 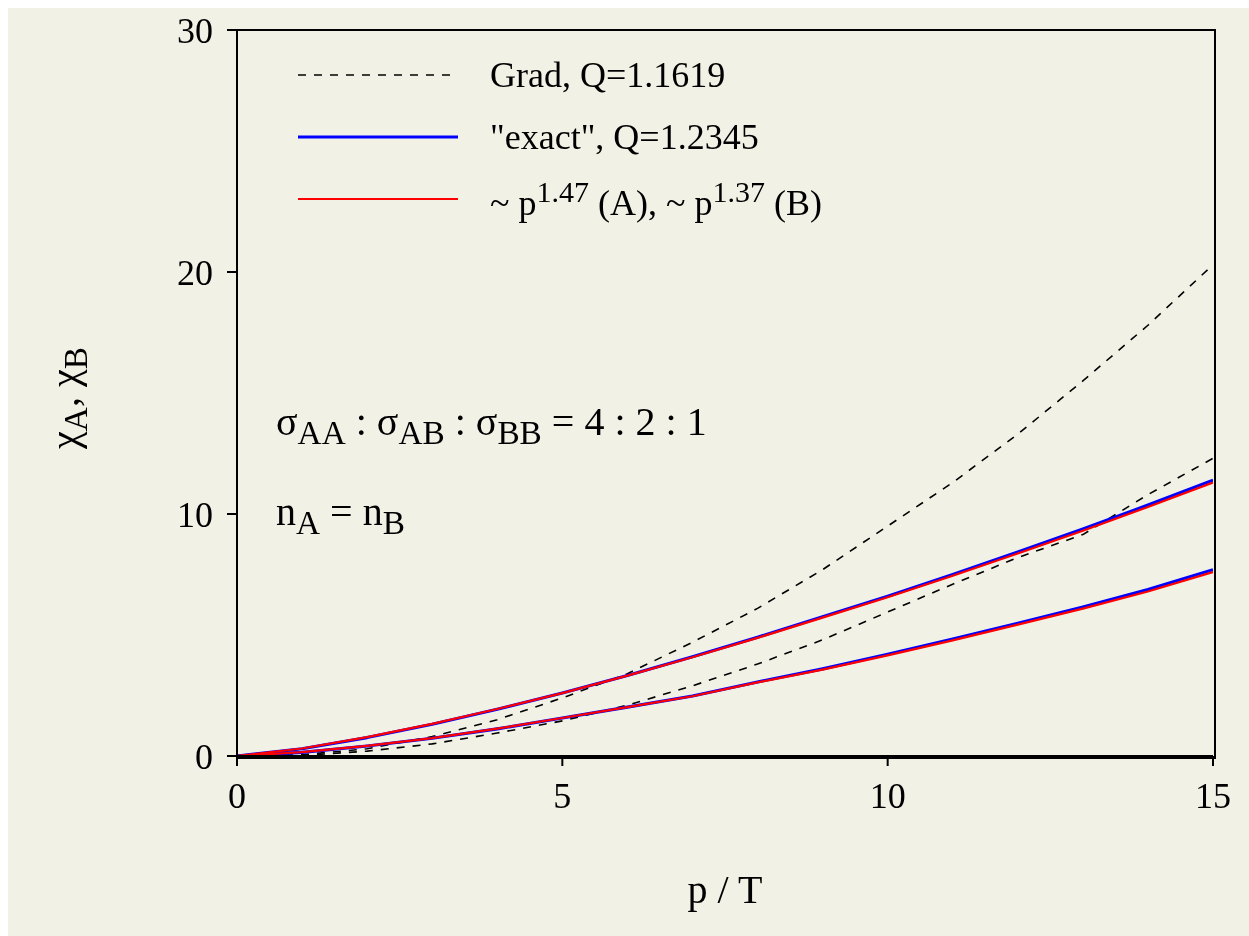 I want to click on x-tick-label: 5, so click(x=562, y=795).